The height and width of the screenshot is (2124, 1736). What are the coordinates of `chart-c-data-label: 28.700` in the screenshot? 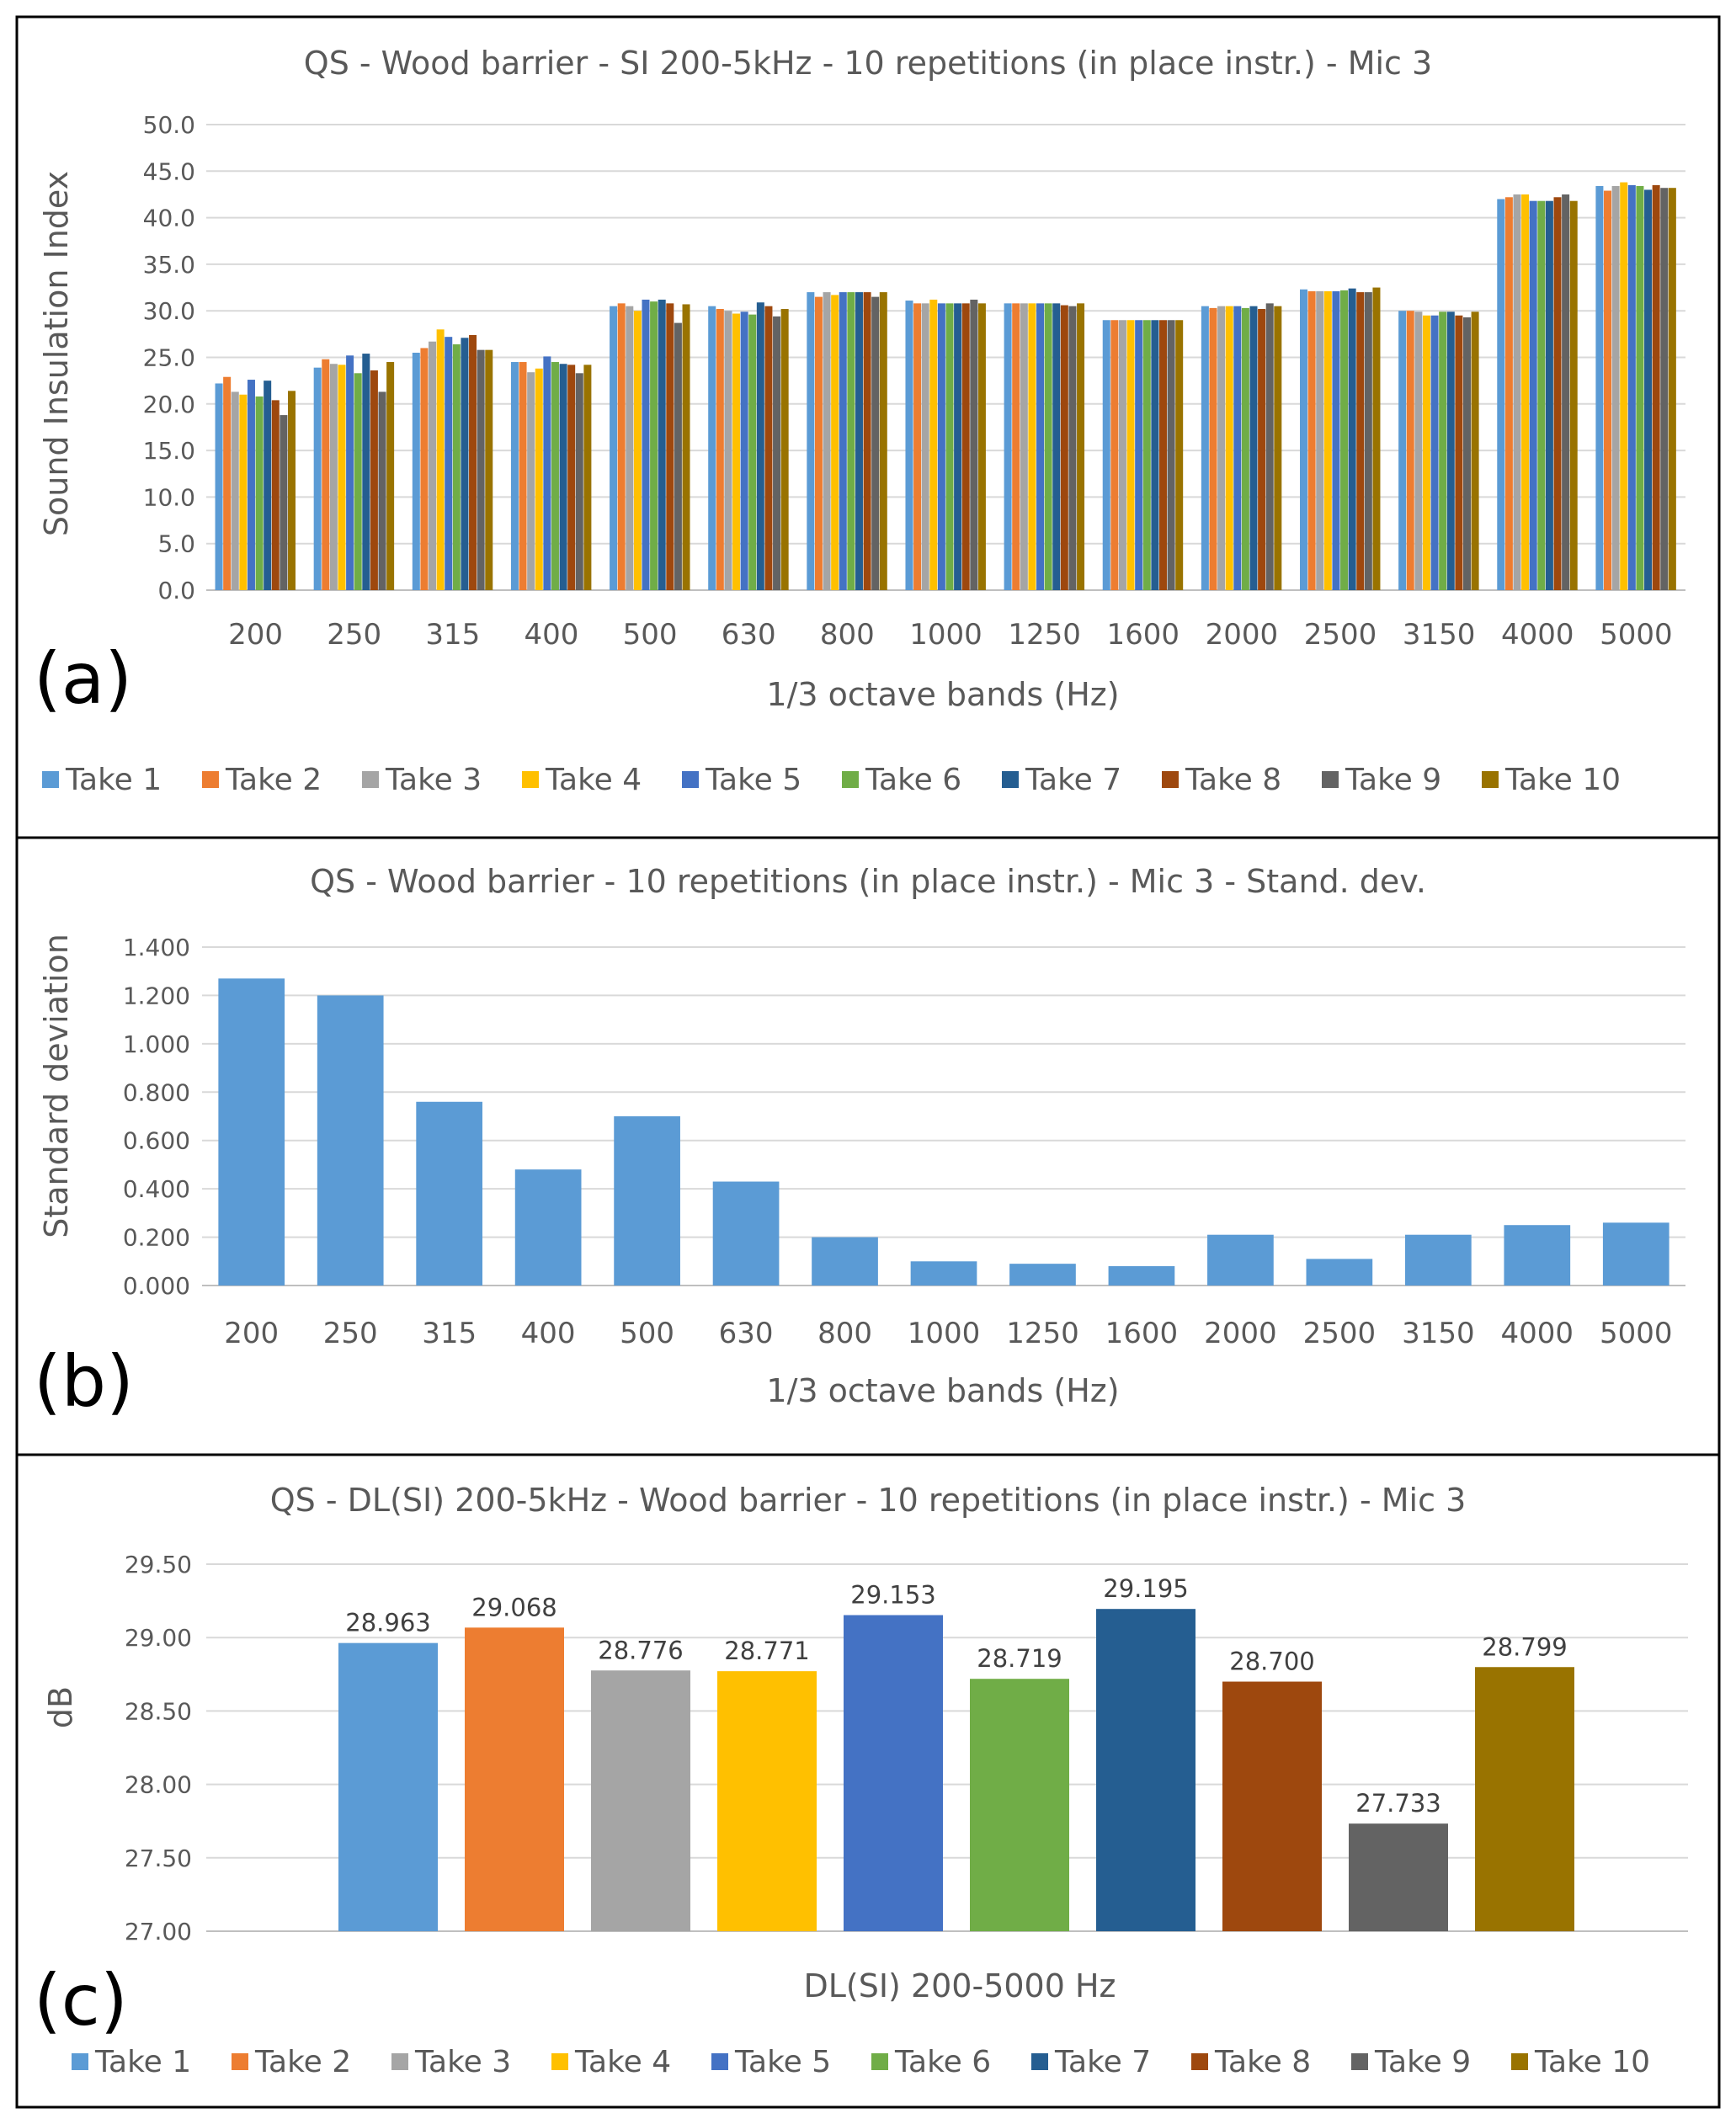 It's located at (1271, 1662).